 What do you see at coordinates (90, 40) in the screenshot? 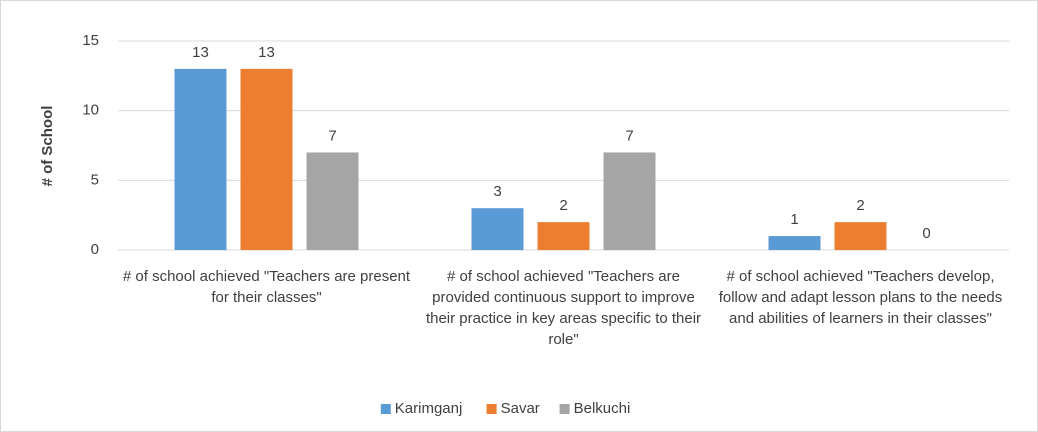
I see `y-tick-label: 15` at bounding box center [90, 40].